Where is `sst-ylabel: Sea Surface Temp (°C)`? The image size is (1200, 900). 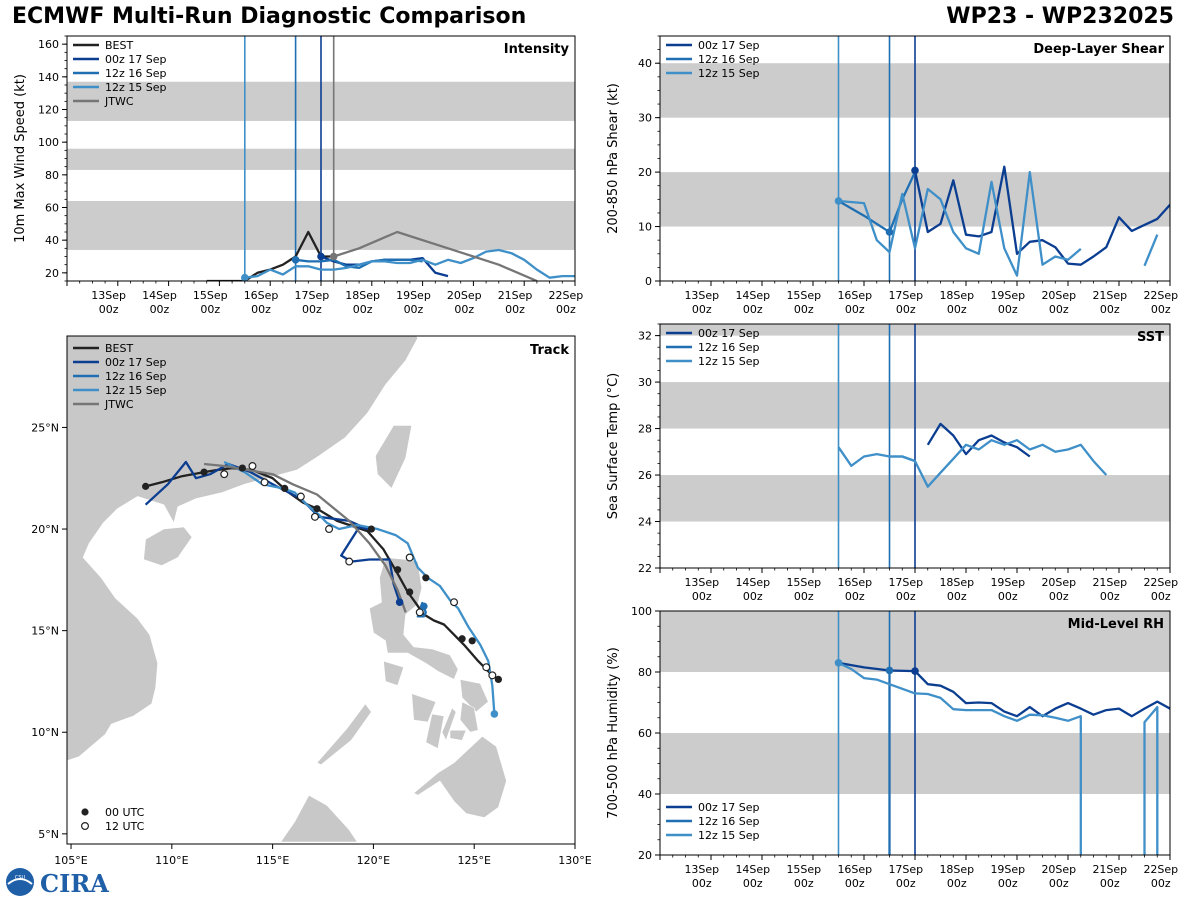
sst-ylabel: Sea Surface Temp (°C) is located at coordinates (613, 446).